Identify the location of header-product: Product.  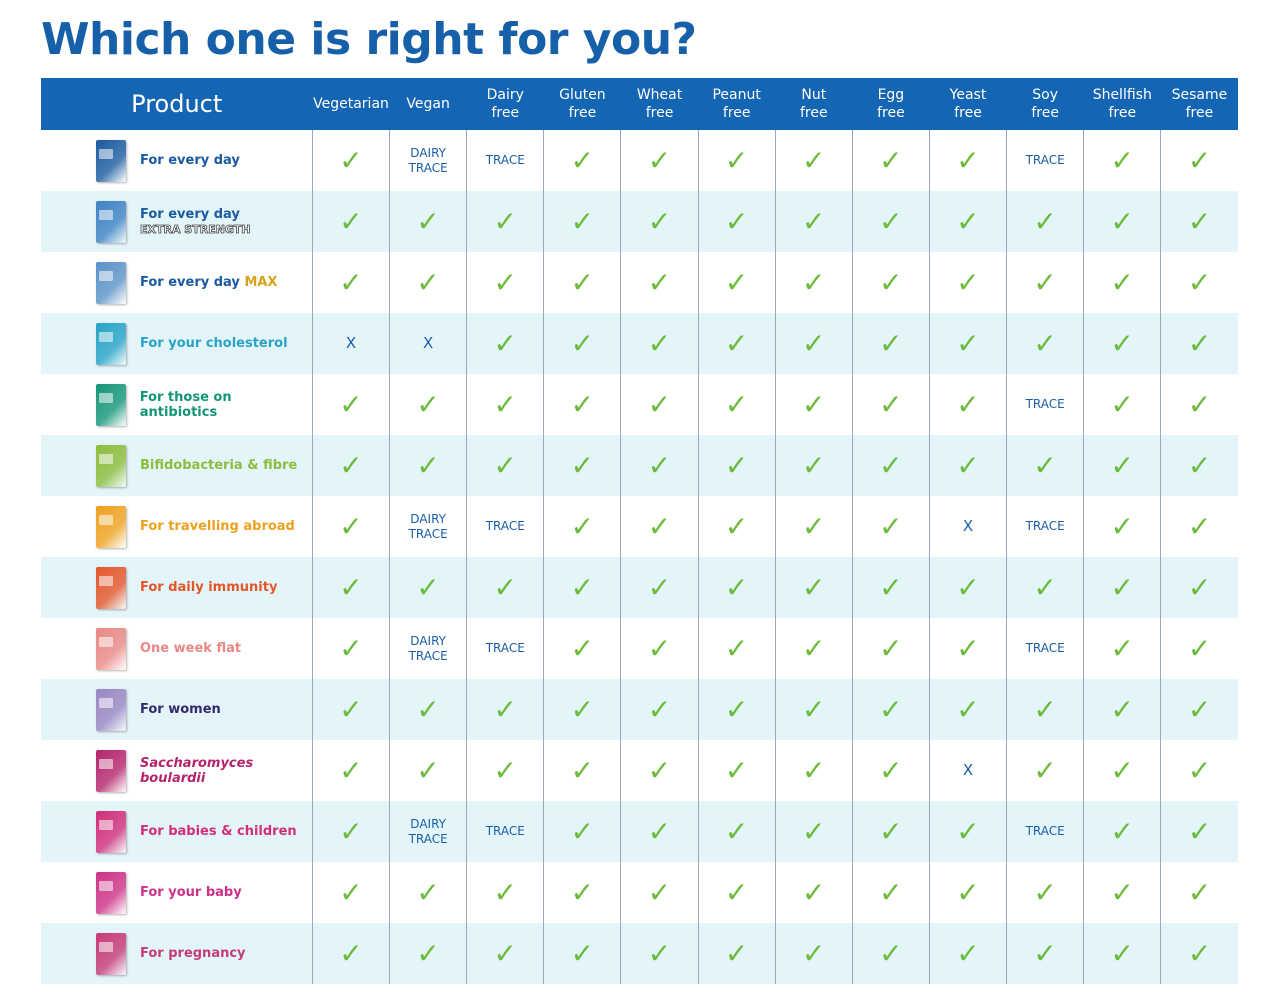
(177, 104).